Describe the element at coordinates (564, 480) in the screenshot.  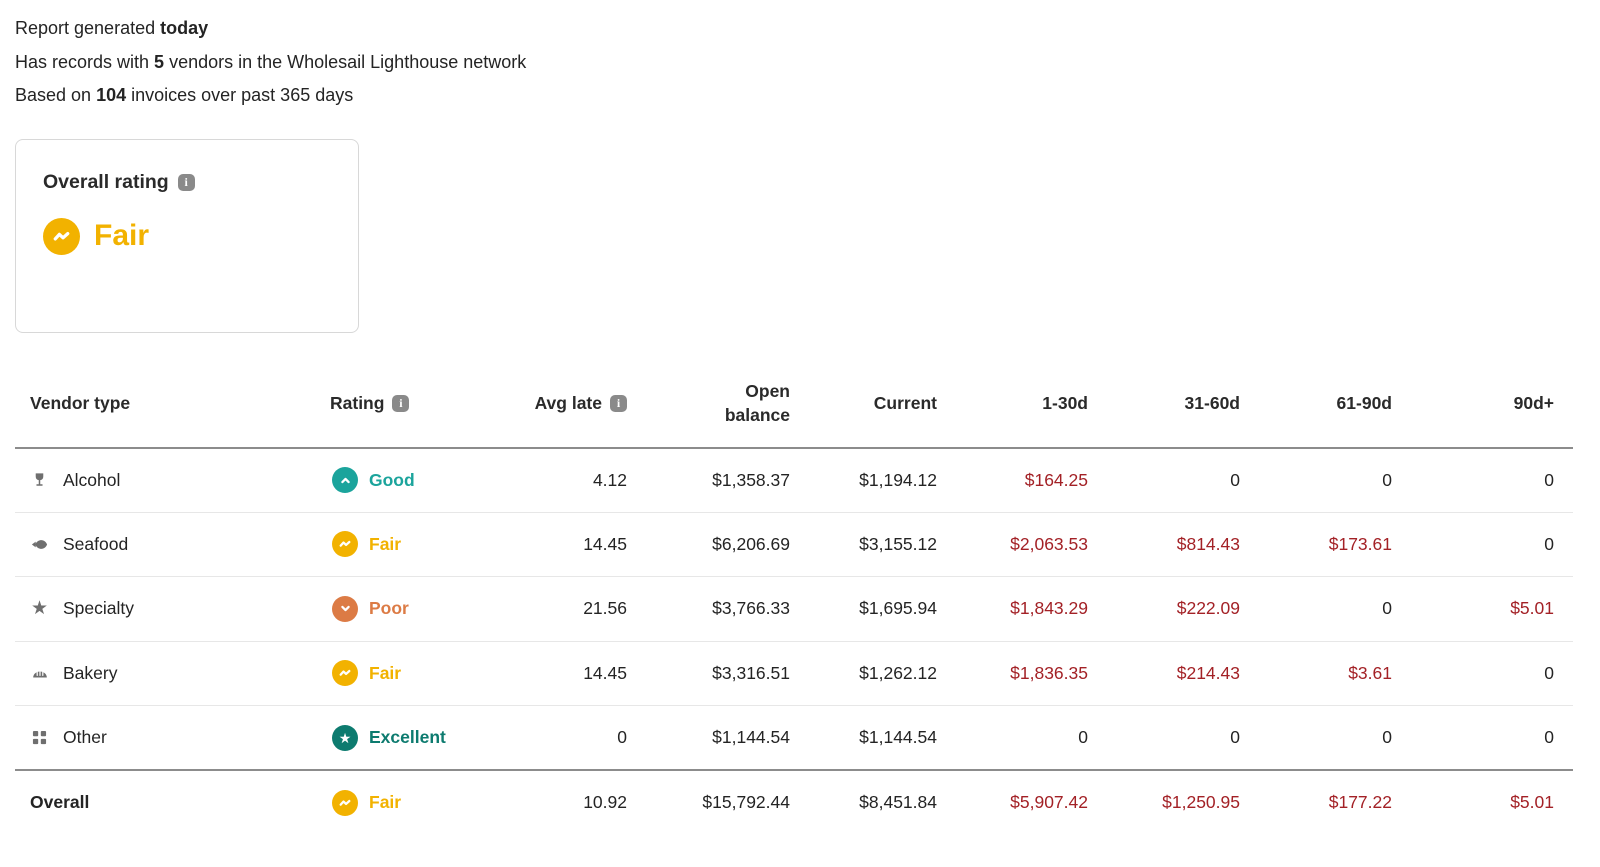
I see `avg-late-value: 4.12` at that location.